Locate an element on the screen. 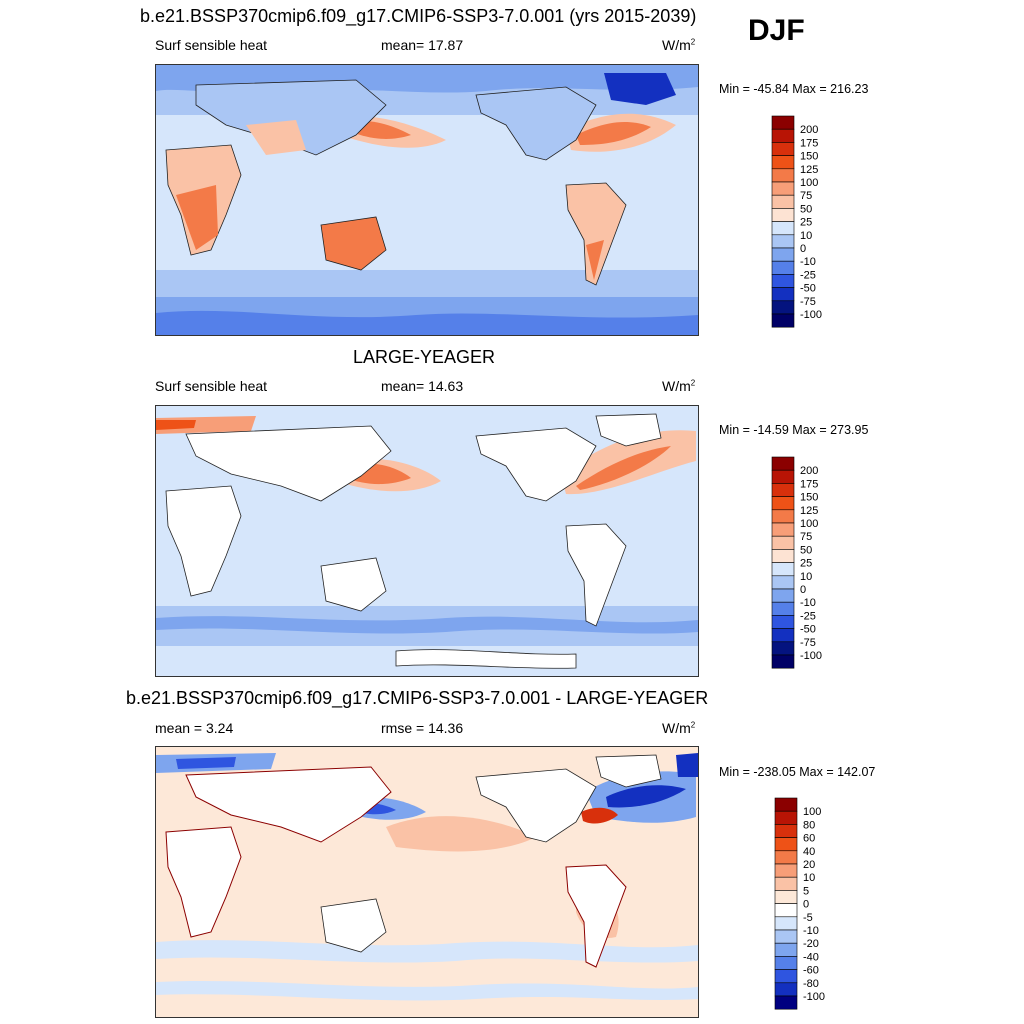  panel3-units: W/m2 is located at coordinates (679, 728).